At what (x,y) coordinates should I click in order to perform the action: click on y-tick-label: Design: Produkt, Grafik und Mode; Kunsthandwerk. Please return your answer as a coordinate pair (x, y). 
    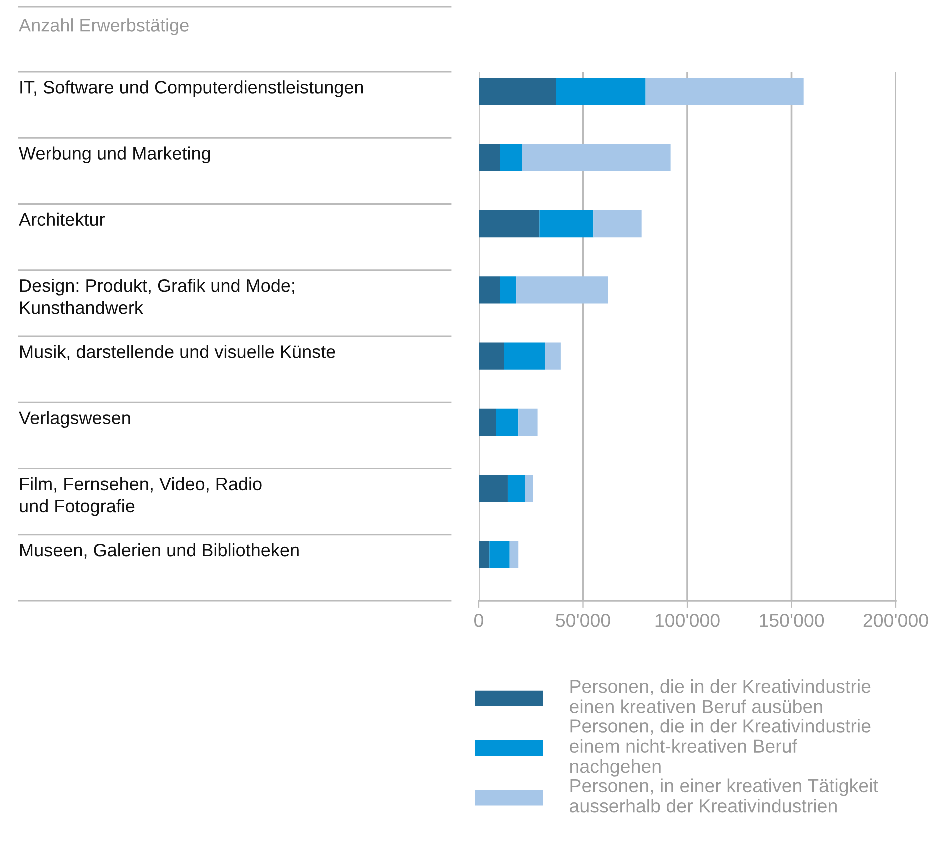
    Looking at the image, I should click on (157, 296).